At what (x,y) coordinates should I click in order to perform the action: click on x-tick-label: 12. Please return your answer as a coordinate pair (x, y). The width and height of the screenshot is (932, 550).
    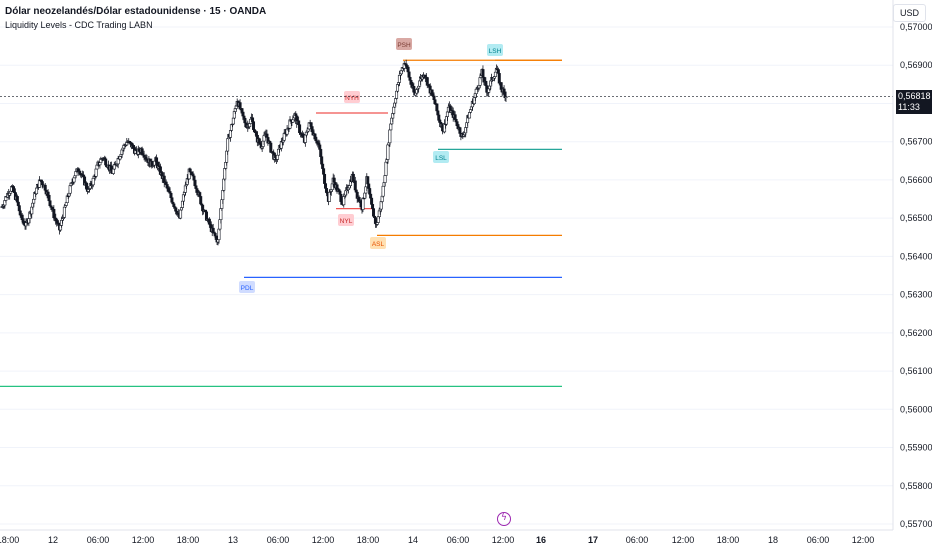
    Looking at the image, I should click on (53, 540).